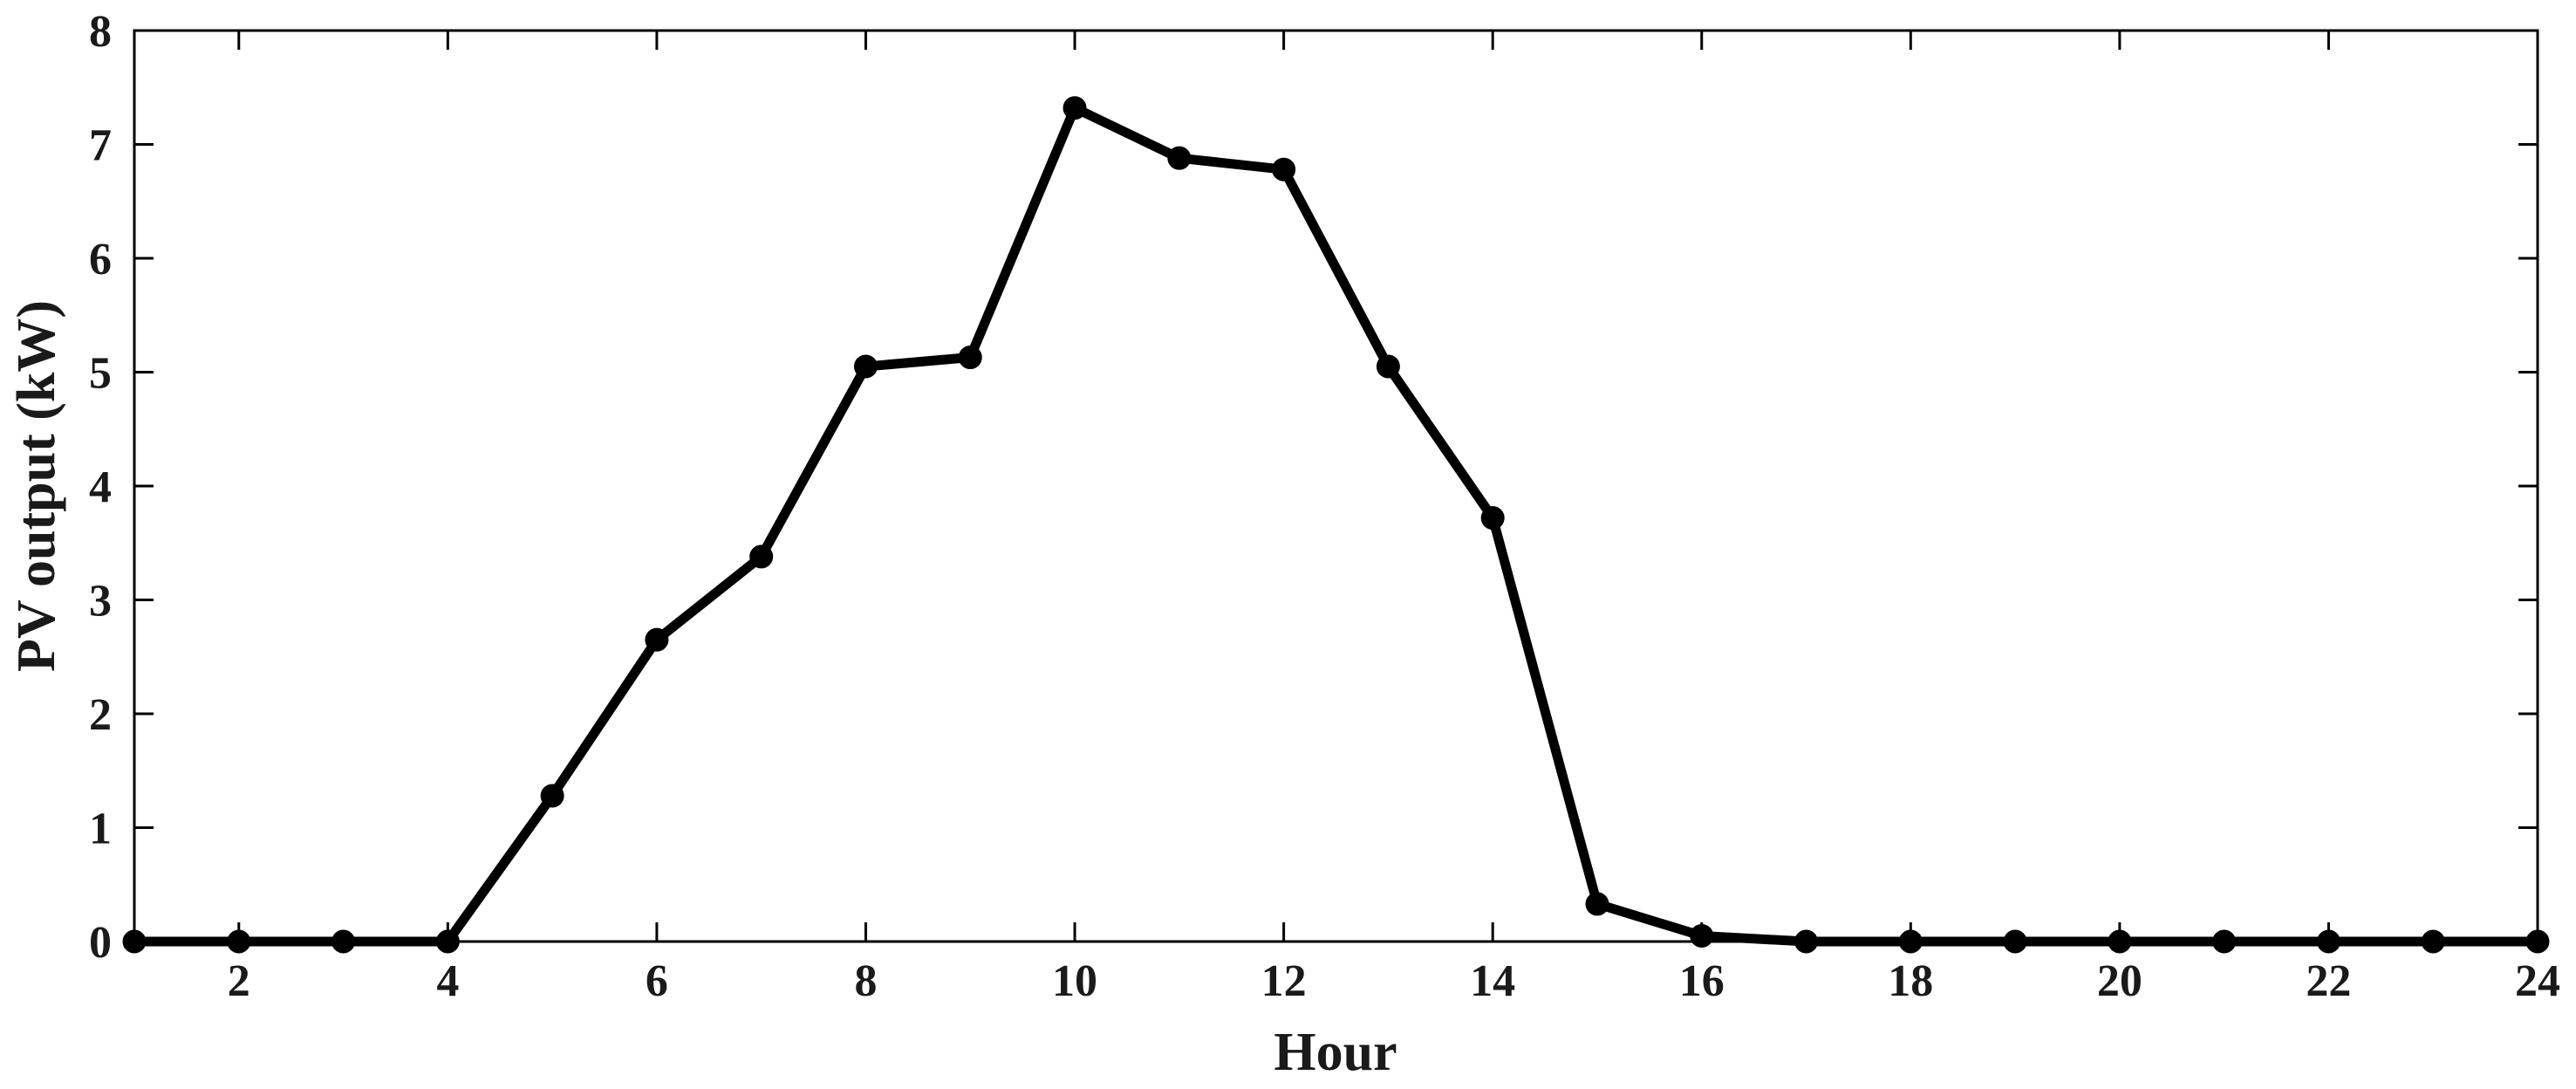  Describe the element at coordinates (1335, 1052) in the screenshot. I see `x-axis-label: Hour` at that location.